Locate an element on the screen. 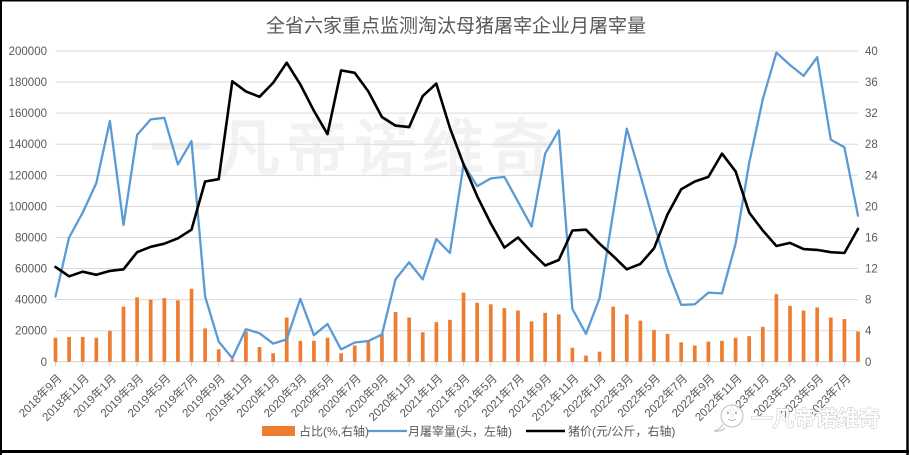 This screenshot has width=909, height=455. corner-watermark-logo-tail is located at coordinates (719, 427).